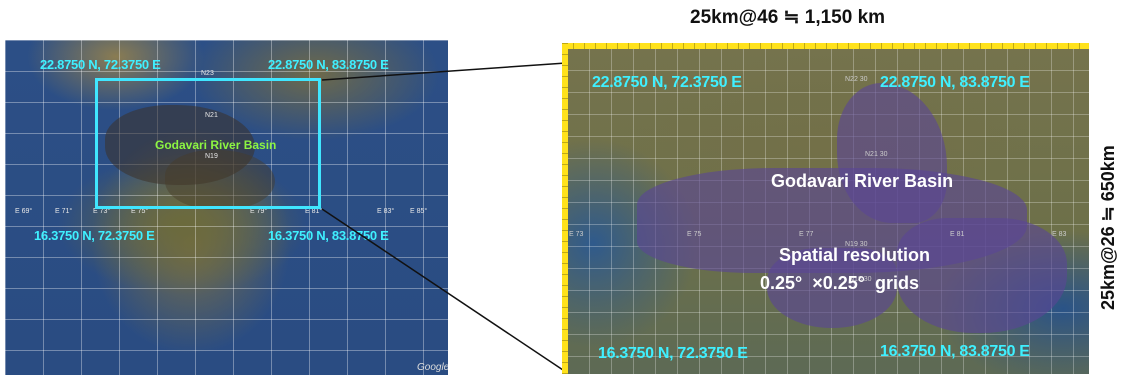 This screenshot has height=379, width=1130. Describe the element at coordinates (694, 234) in the screenshot. I see `lon-tick: E 75` at that location.